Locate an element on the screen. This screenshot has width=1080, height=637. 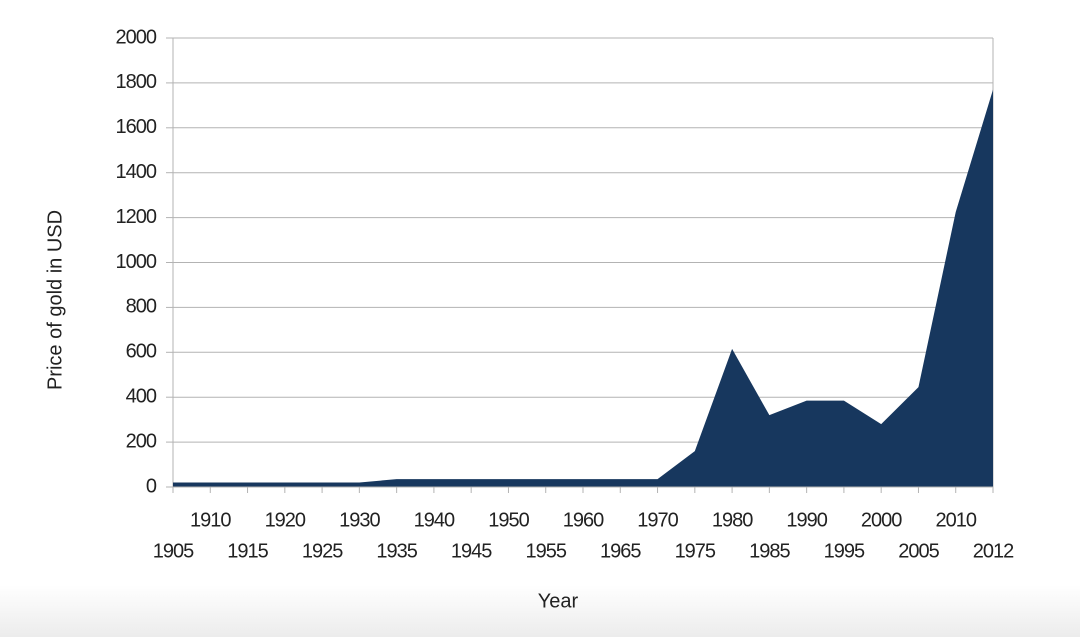
y-tick-label: 1400 is located at coordinates (136, 172).